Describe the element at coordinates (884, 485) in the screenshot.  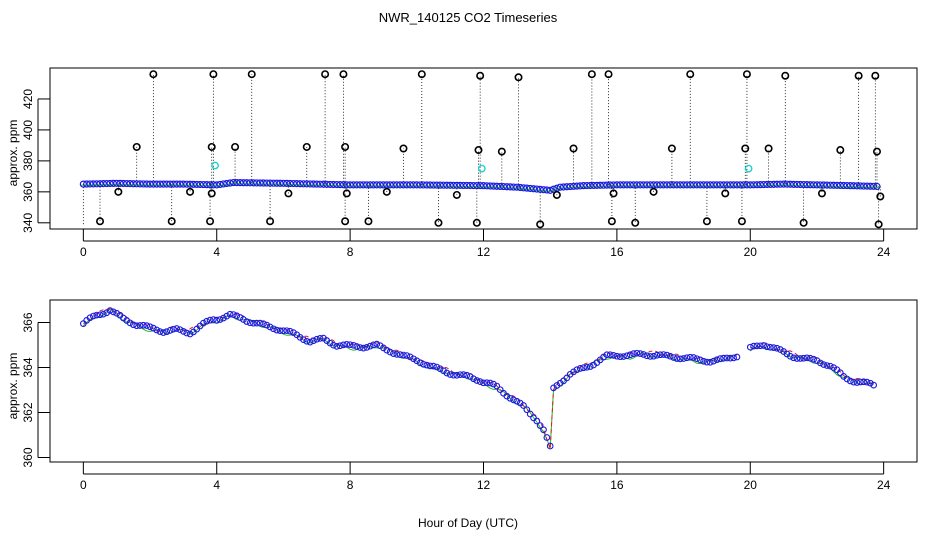
I see `bottom-x-tick-label: 24` at that location.